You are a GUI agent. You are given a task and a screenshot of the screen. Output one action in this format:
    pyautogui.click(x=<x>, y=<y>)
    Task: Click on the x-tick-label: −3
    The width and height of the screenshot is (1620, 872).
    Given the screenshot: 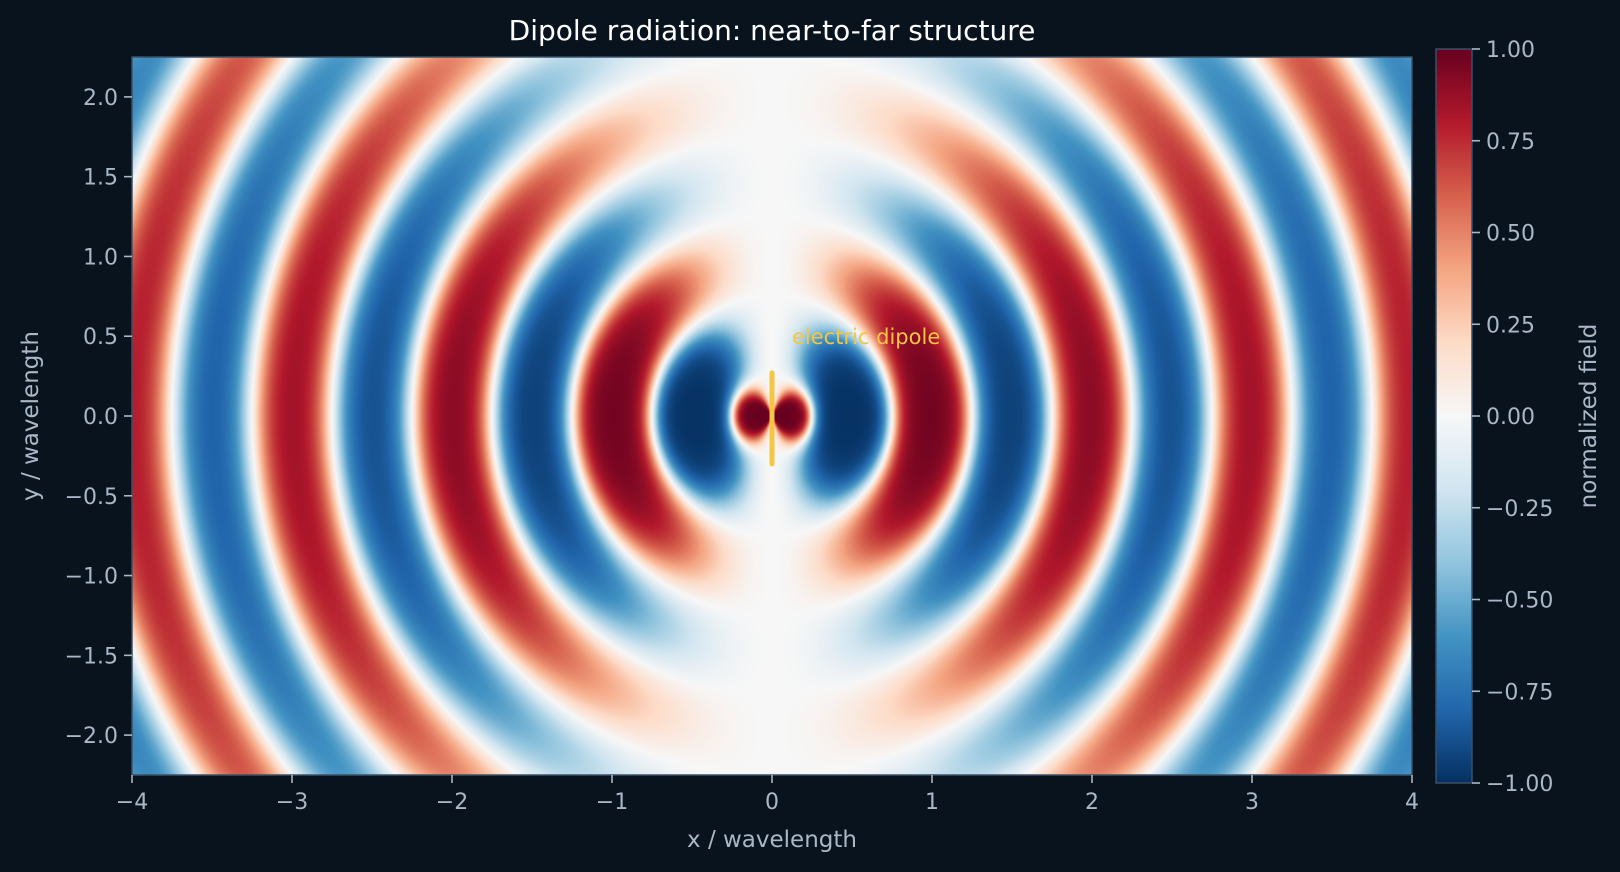 What is the action you would take?
    pyautogui.click(x=292, y=802)
    